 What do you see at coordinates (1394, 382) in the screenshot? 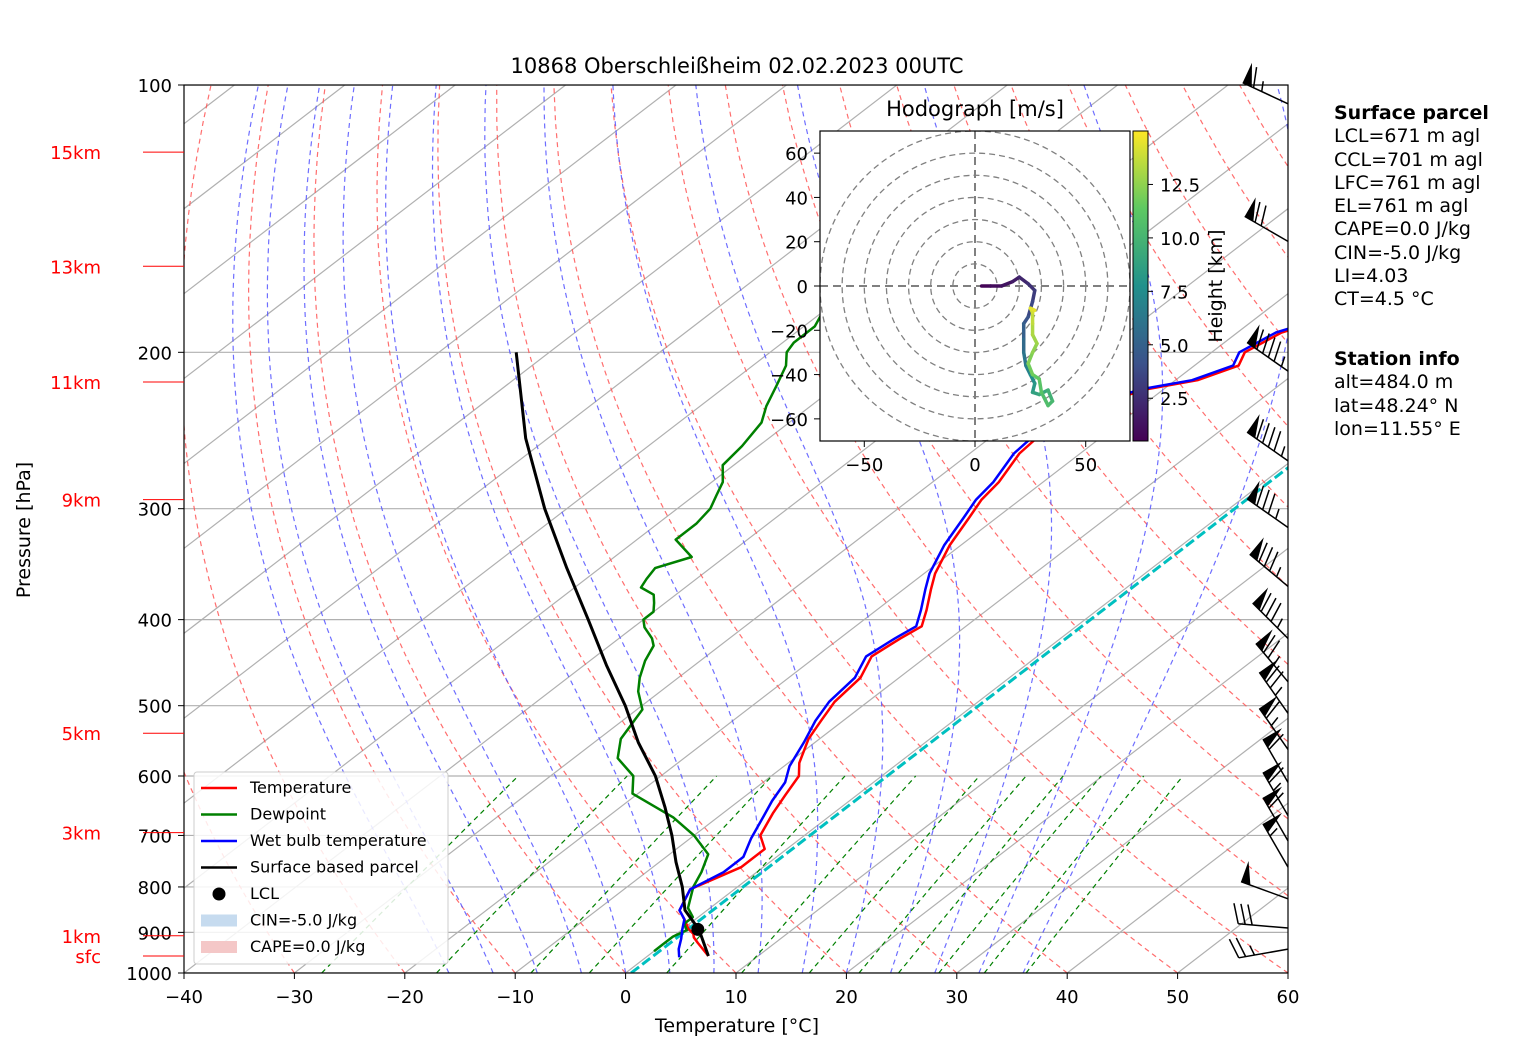
I see `station-info-line: alt=484.0 m` at bounding box center [1394, 382].